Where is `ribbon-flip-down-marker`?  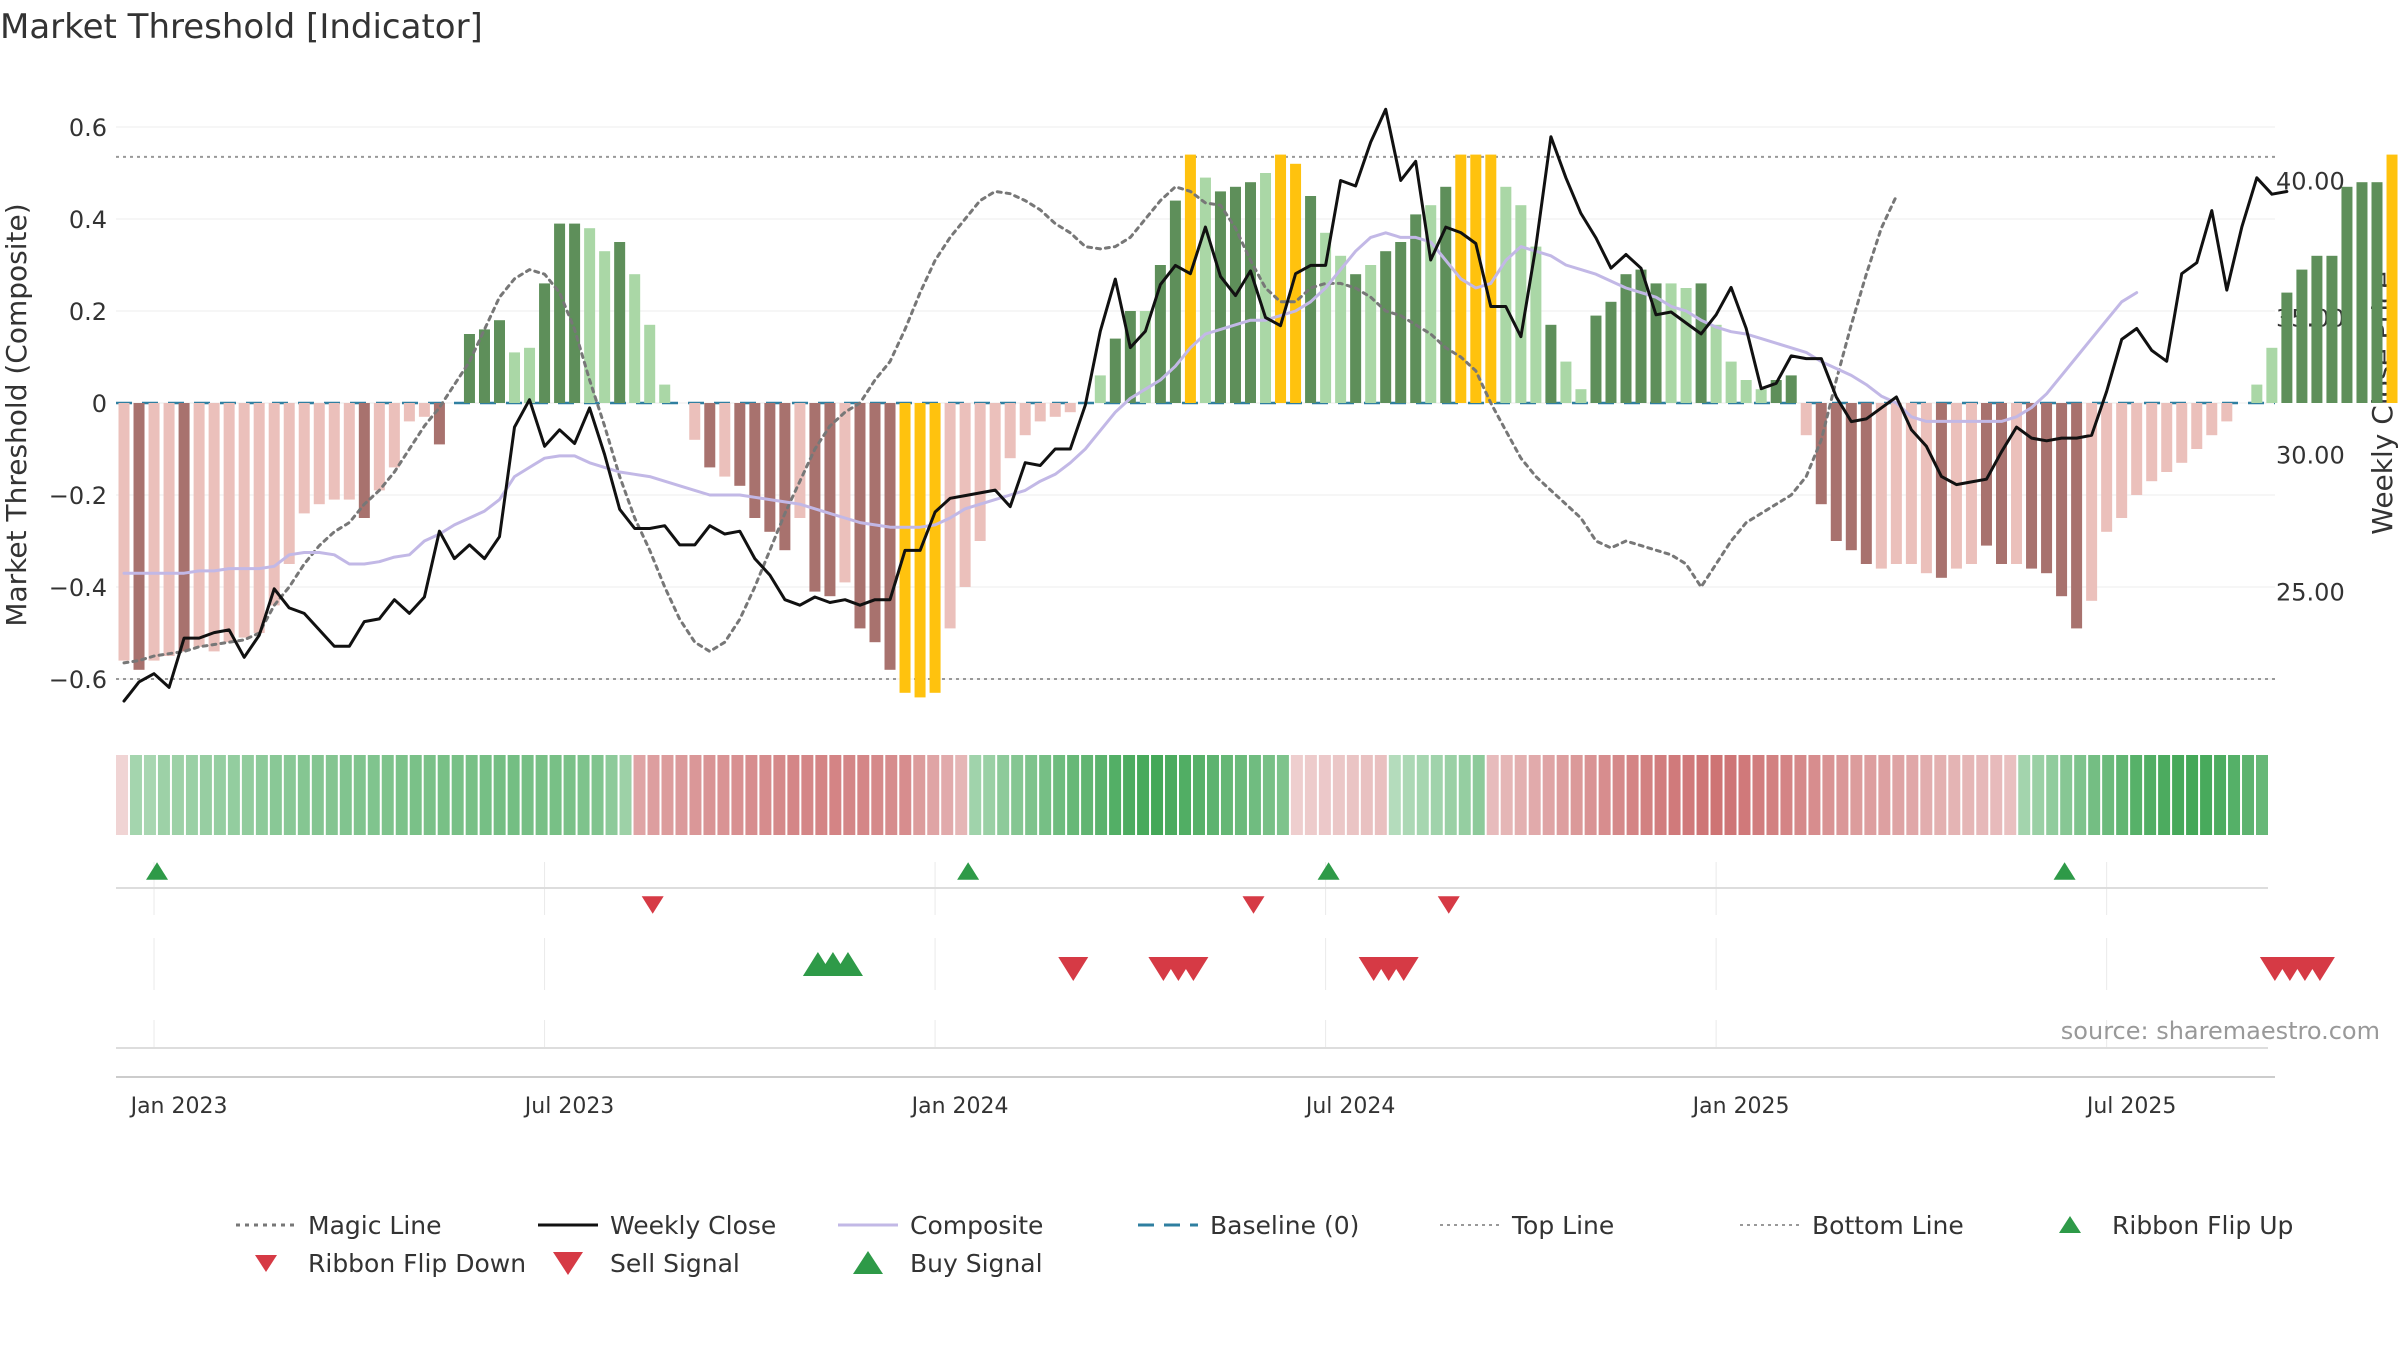
ribbon-flip-down-marker is located at coordinates (652, 905).